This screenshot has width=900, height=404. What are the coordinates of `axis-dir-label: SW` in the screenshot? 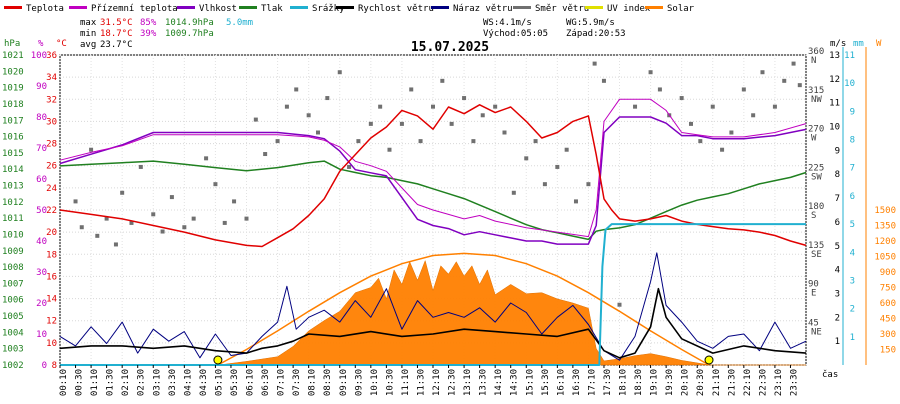 It's located at (816, 177).